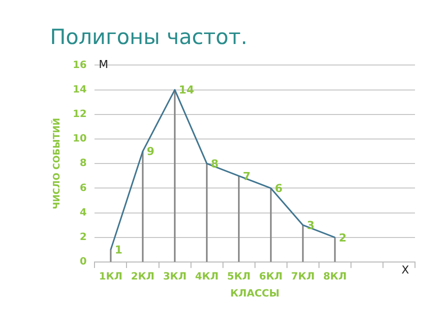 Image resolution: width=427 pixels, height=320 pixels. I want to click on y-tick-label: 16, so click(79, 65).